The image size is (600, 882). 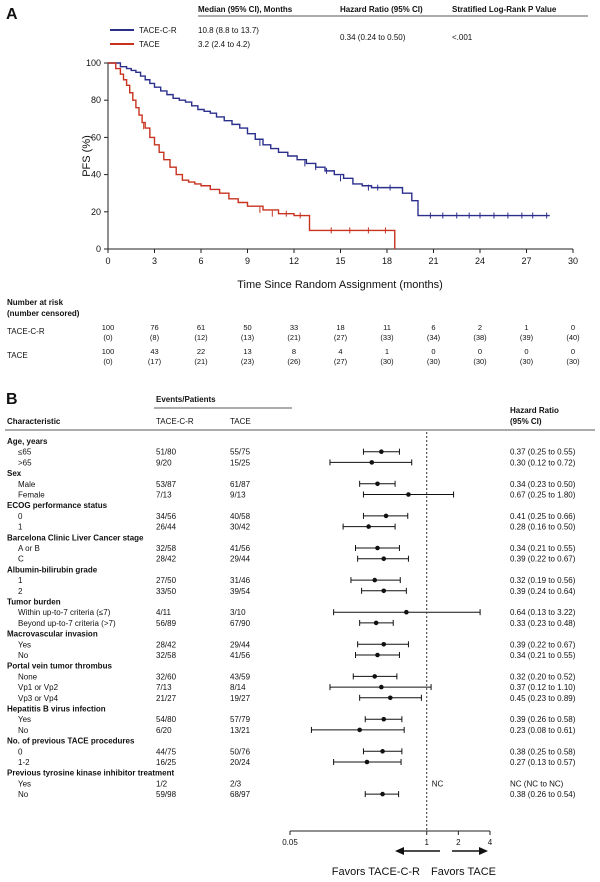 I want to click on events-tace: 20/24, so click(x=240, y=762).